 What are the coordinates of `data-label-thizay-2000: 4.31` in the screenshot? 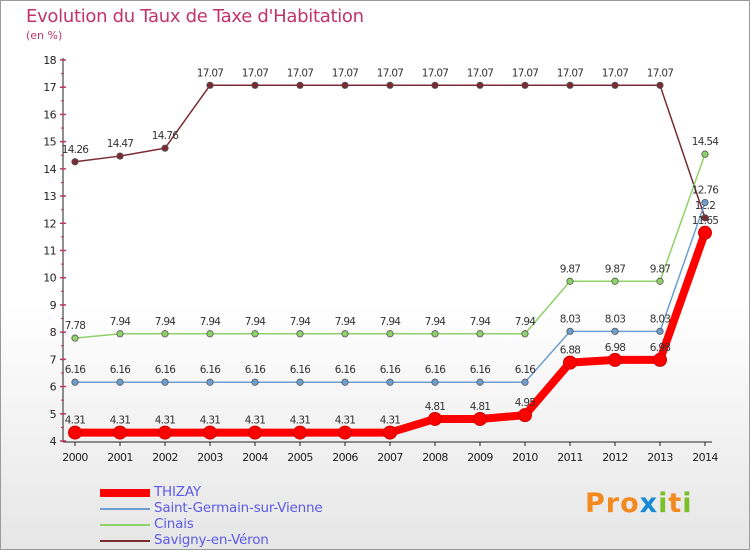 It's located at (75, 421).